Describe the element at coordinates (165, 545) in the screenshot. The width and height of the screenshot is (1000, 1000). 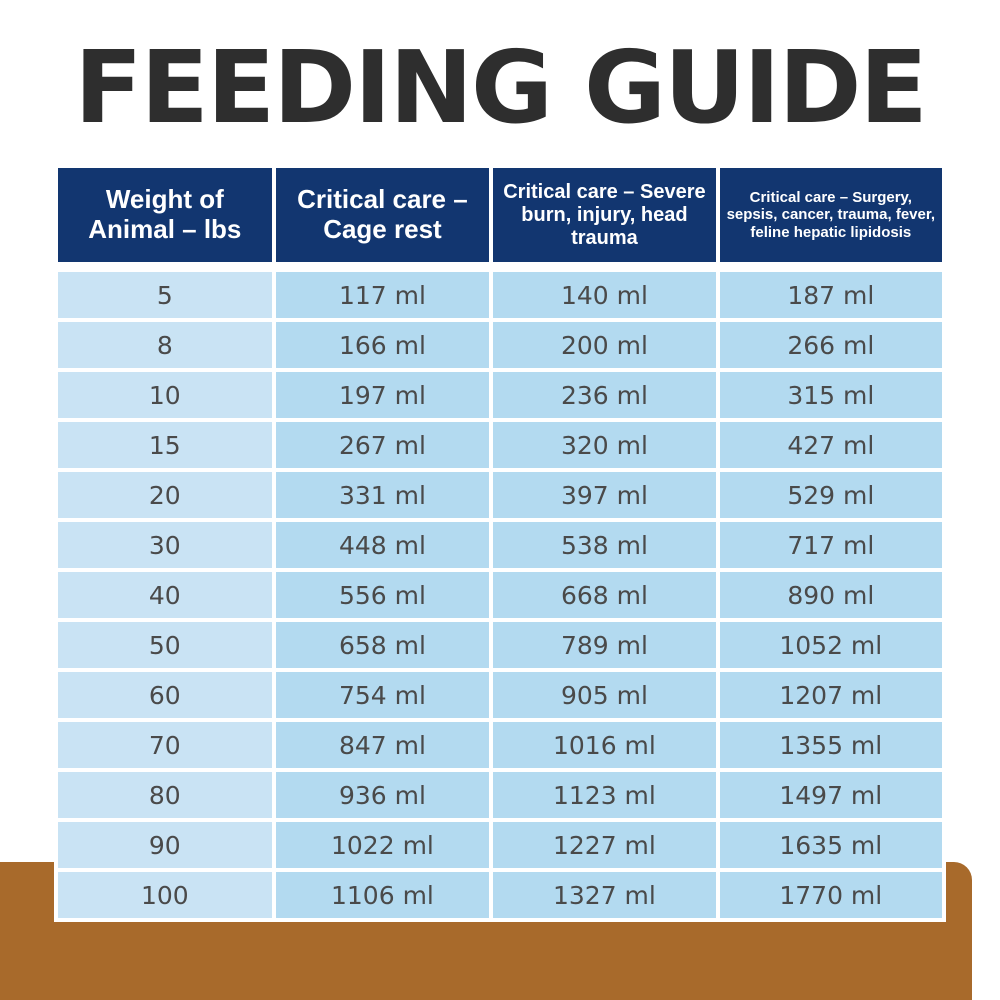
I see `weight-cell: 30` at that location.